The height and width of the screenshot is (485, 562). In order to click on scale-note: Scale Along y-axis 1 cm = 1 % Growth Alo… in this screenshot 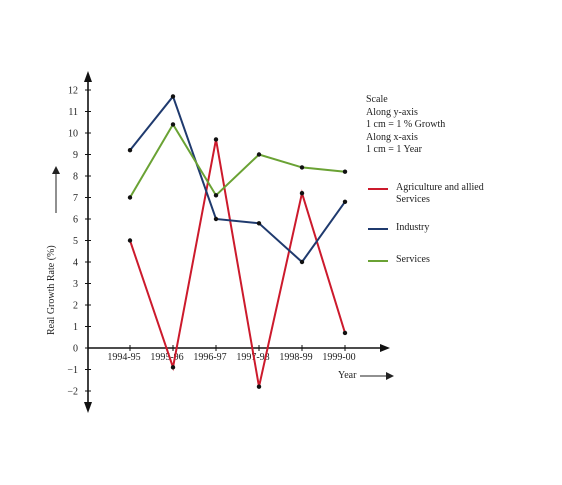, I will do `click(405, 125)`.